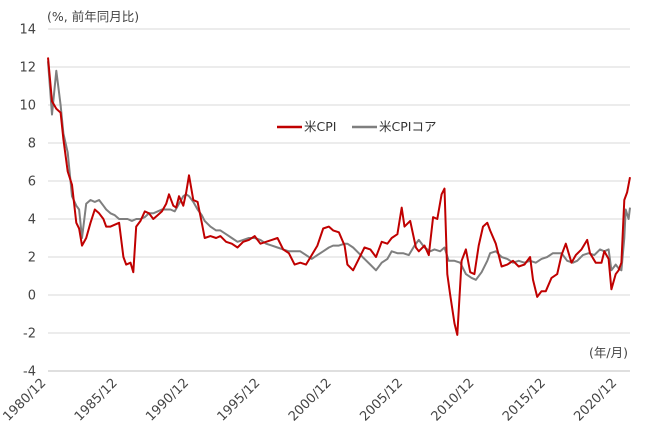  Describe the element at coordinates (381, 400) in the screenshot. I see `x-tick-label: 2005/12` at that location.